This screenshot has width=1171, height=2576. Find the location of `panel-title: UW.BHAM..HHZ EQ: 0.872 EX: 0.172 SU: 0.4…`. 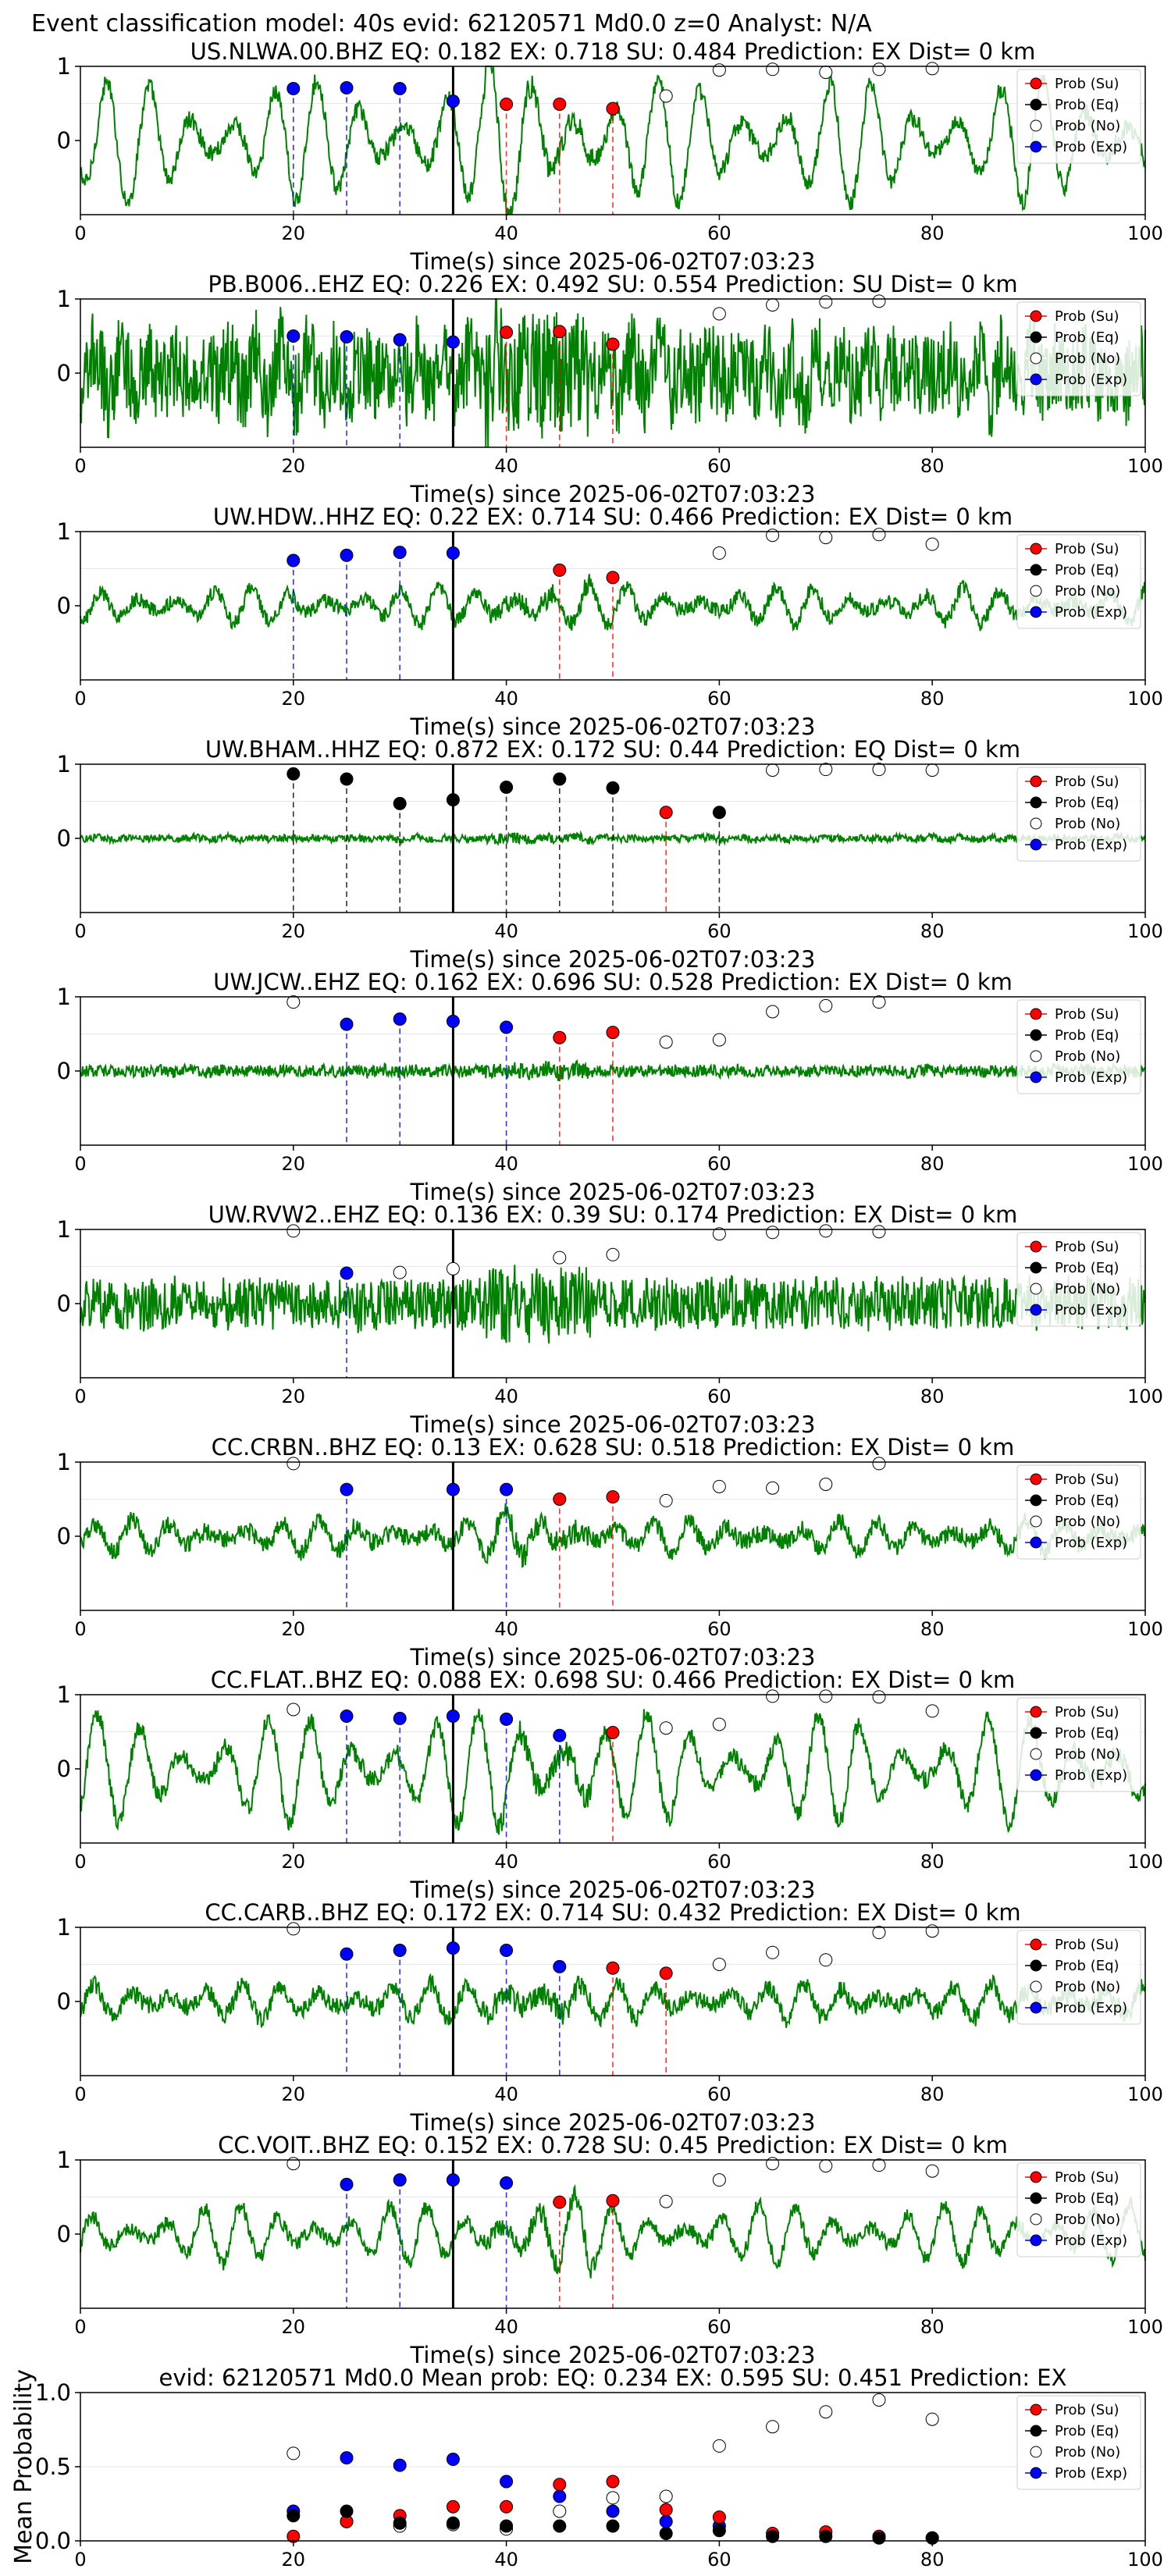

panel-title: UW.BHAM..HHZ EQ: 0.872 EX: 0.172 SU: 0.4… is located at coordinates (612, 749).